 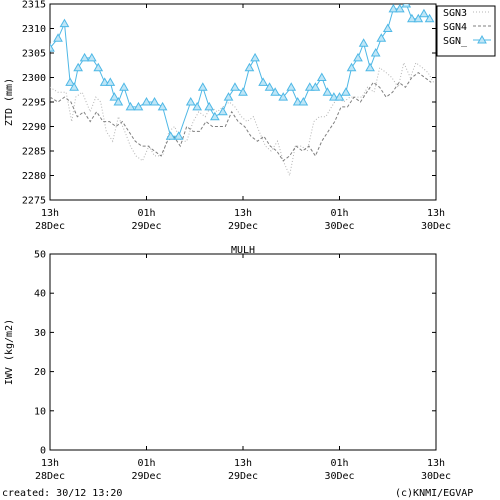 What do you see at coordinates (40, 294) in the screenshot?
I see `y-tick-label: 40` at bounding box center [40, 294].